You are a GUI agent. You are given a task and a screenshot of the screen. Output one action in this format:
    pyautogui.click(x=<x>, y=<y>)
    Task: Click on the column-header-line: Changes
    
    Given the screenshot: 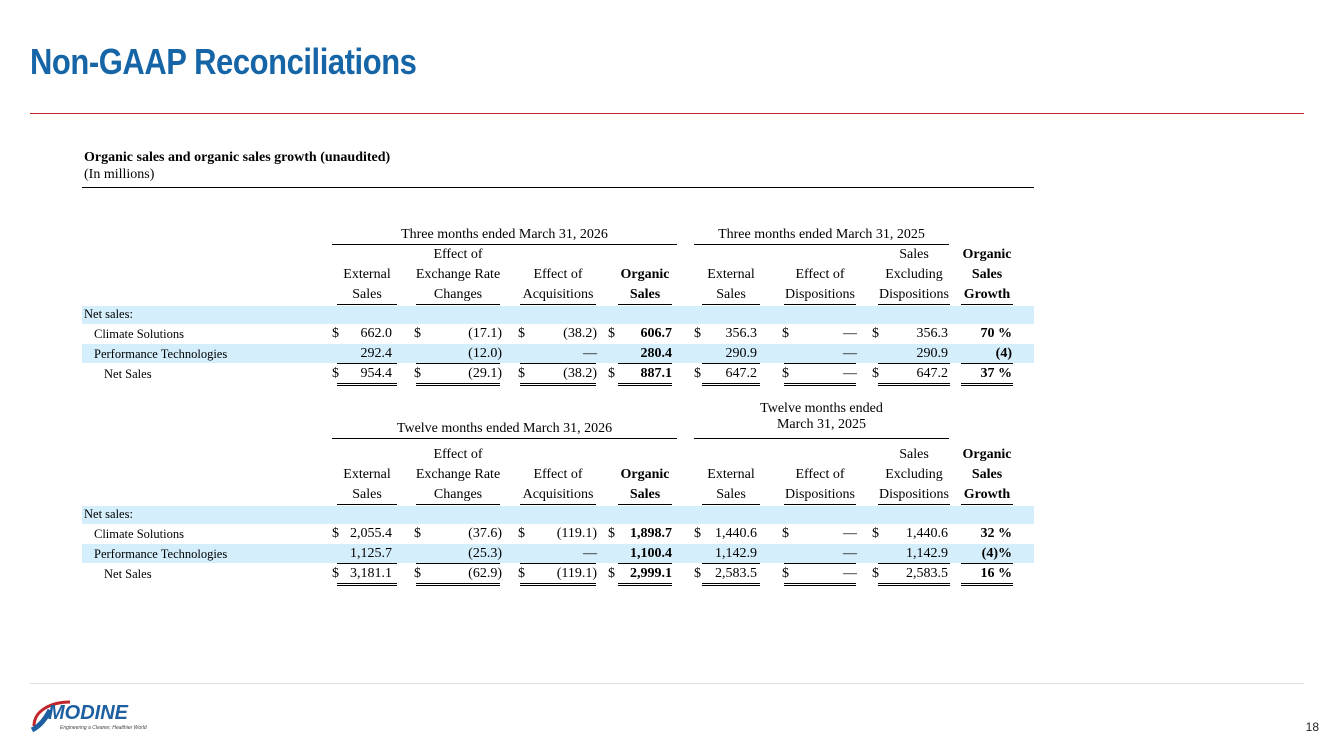 What is the action you would take?
    pyautogui.click(x=458, y=494)
    